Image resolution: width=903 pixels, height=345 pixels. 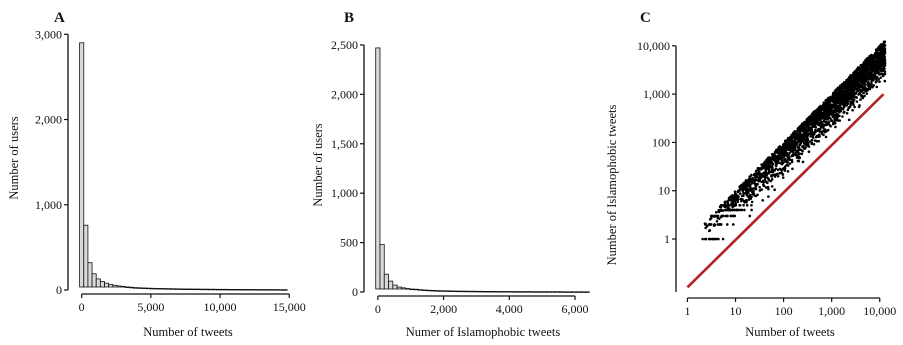 I want to click on x-tick-label: 0, so click(x=82, y=307).